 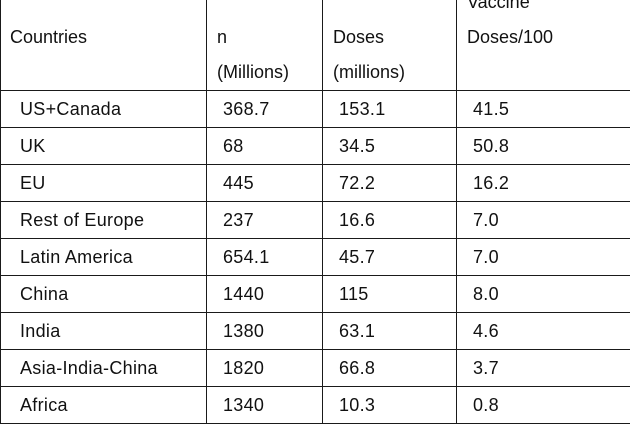 What do you see at coordinates (390, 405) in the screenshot?
I see `doses-cell: 10.3` at bounding box center [390, 405].